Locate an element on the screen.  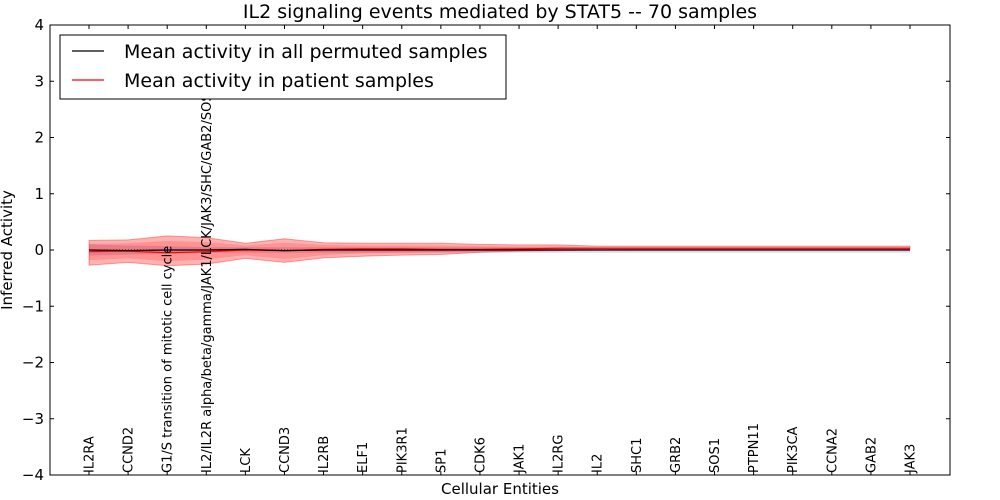
x-category-label: LCK is located at coordinates (246, 460).